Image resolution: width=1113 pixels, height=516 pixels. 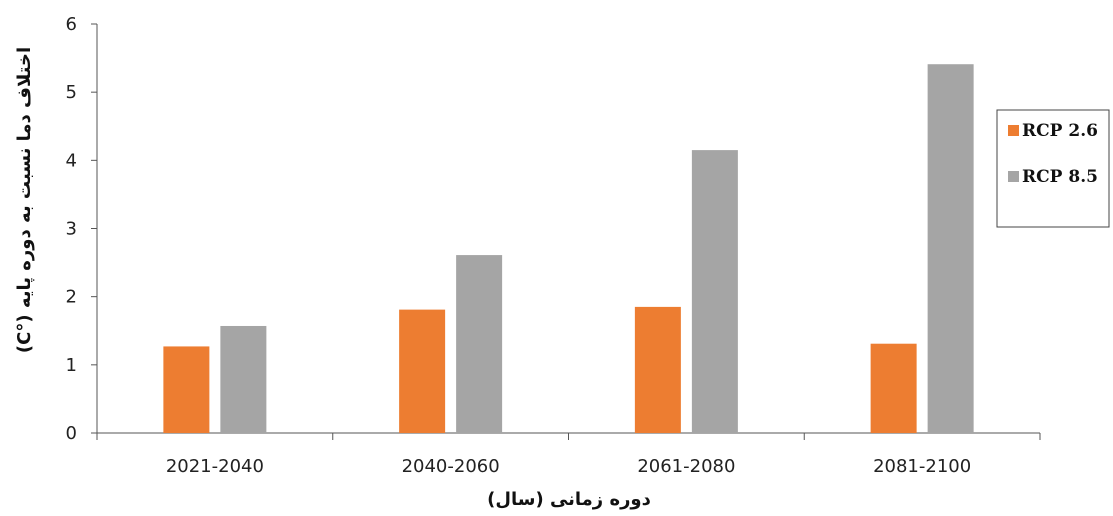 I want to click on bar-rcp-8-5-2040-2060, so click(x=479, y=344).